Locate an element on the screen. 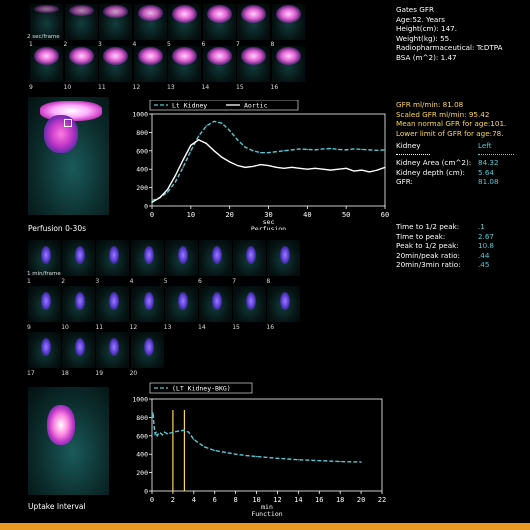 The image size is (530, 530). timing-row-label: Time to 1/2 peak: is located at coordinates (428, 226).